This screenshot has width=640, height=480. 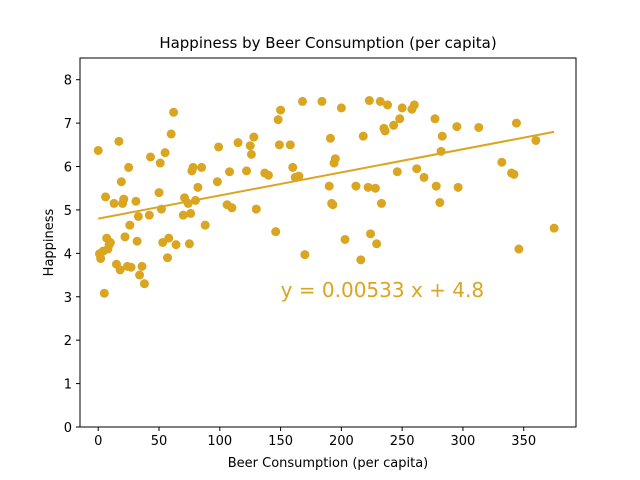 What do you see at coordinates (523, 441) in the screenshot?
I see `x-tick-label: 350` at bounding box center [523, 441].